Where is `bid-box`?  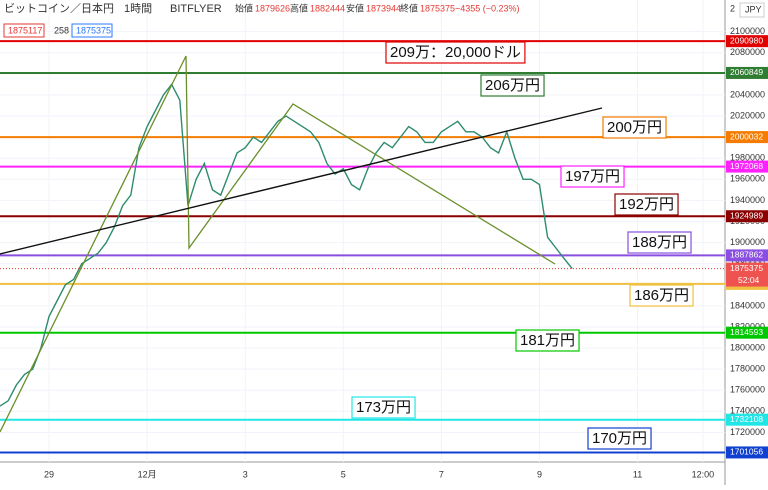 bid-box is located at coordinates (24, 30).